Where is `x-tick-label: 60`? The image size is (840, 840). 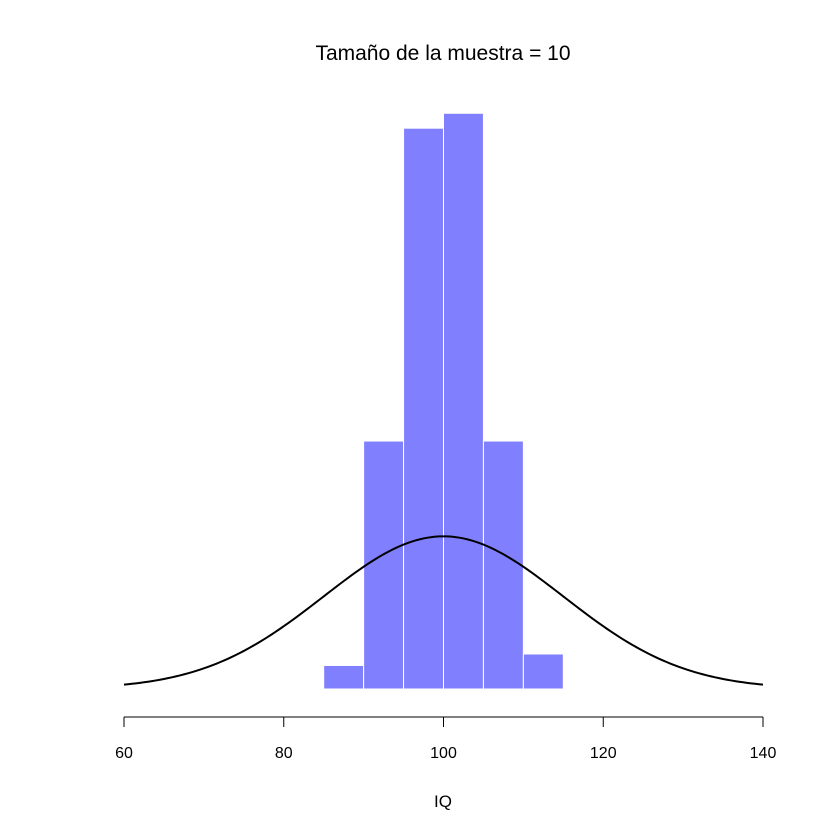 x-tick-label: 60 is located at coordinates (124, 753).